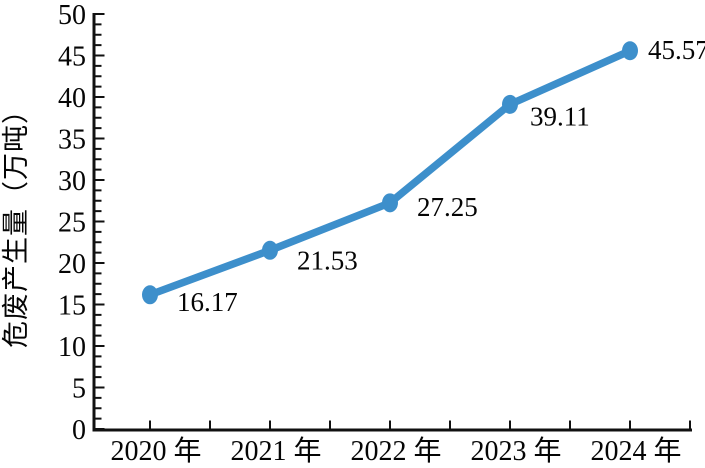  Describe the element at coordinates (16, 222) in the screenshot. I see `y-axis-title: 危废产生量（万吨）` at that location.